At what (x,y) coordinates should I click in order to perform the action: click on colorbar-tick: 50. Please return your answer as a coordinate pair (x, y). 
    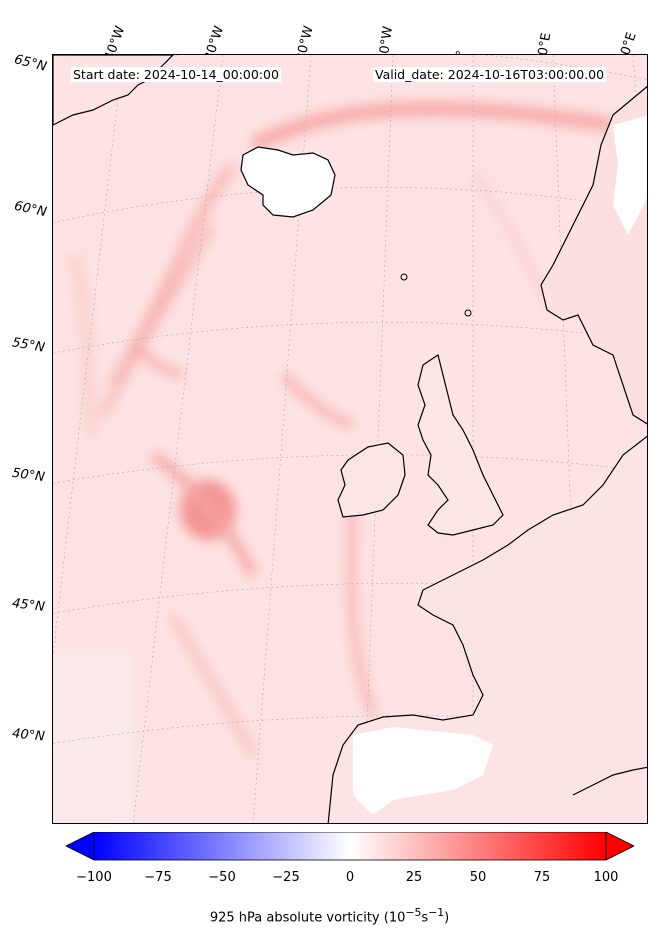
    Looking at the image, I should click on (478, 877).